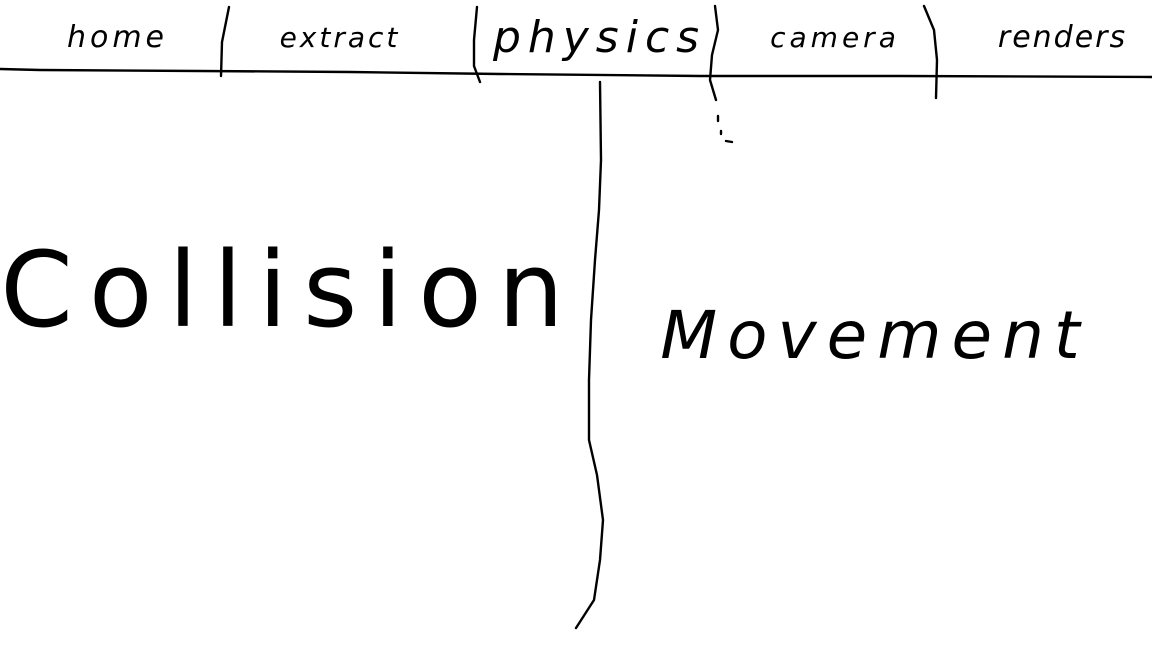  I want to click on movement-panel: Movement, so click(875, 335).